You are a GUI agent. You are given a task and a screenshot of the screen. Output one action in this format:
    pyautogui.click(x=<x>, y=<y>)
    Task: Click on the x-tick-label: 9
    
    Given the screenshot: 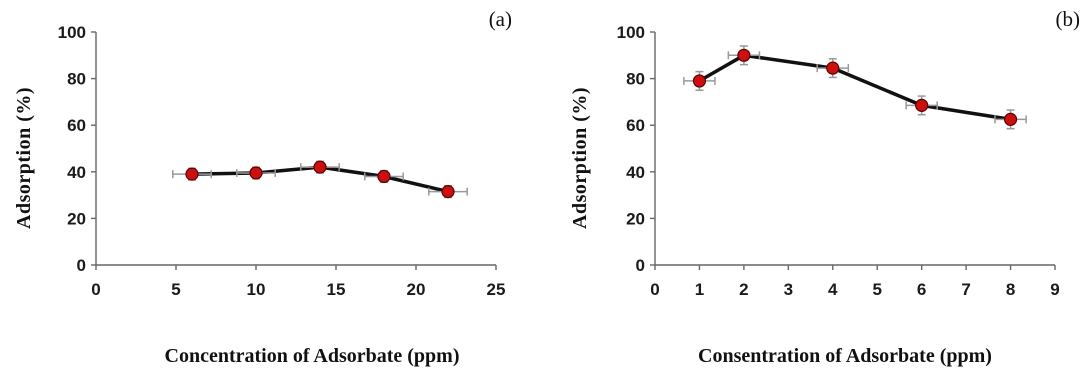 What is the action you would take?
    pyautogui.click(x=1054, y=289)
    